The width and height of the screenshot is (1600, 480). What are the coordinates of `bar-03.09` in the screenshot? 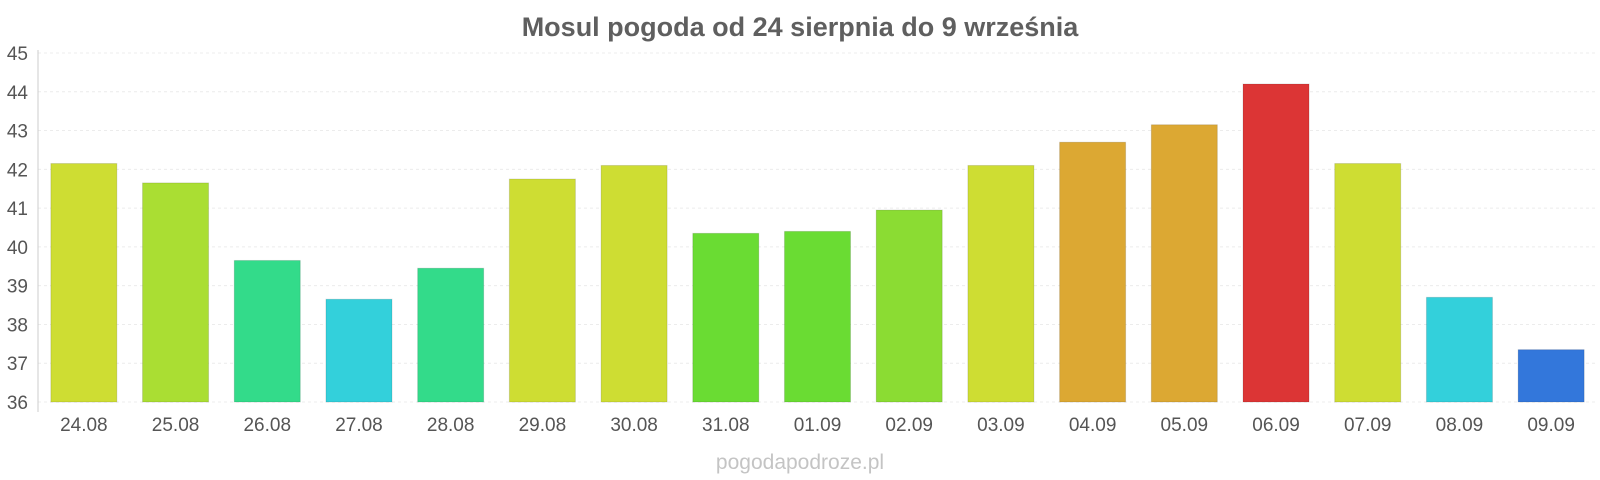 It's located at (1001, 283).